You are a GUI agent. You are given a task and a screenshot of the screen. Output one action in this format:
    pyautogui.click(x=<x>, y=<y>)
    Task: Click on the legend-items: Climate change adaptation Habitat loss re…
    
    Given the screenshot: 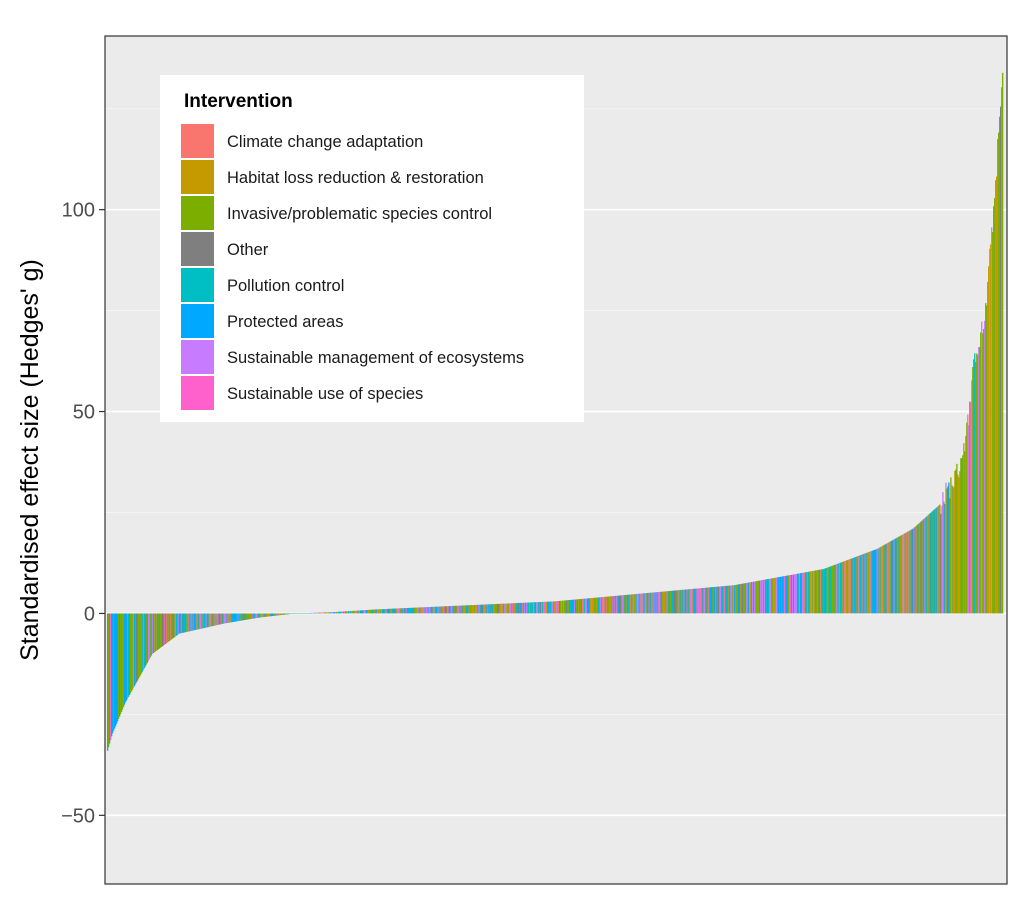 What is the action you would take?
    pyautogui.click(x=352, y=267)
    